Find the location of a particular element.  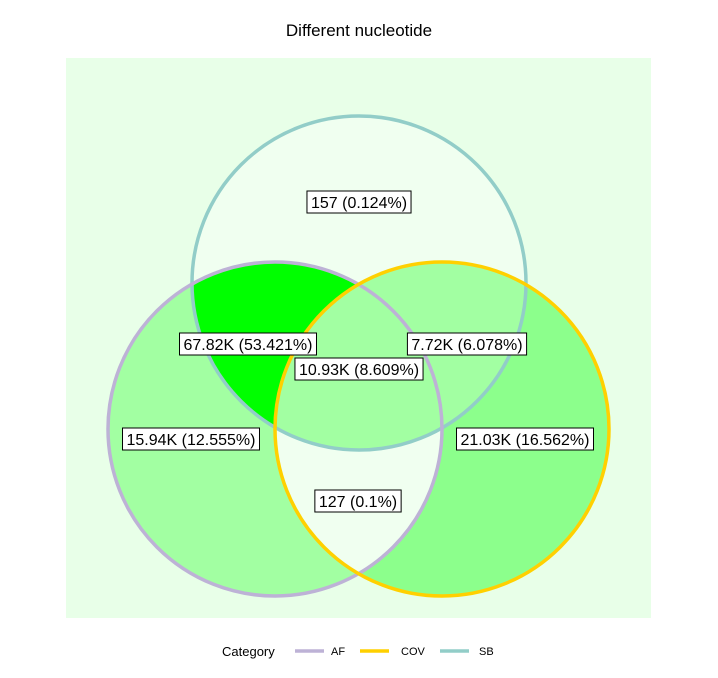

svg-text: 157 (0.124%) is located at coordinates (359, 203).